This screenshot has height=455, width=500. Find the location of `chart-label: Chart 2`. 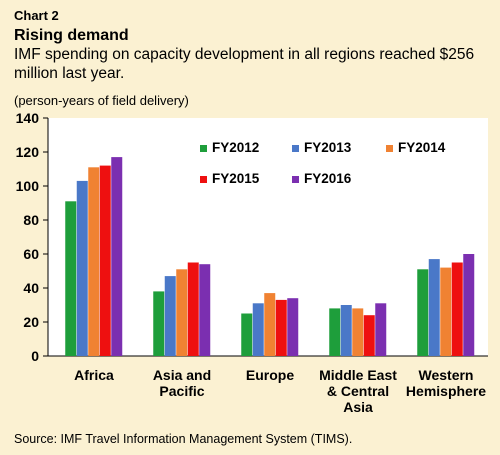

chart-label: Chart 2 is located at coordinates (36, 15).